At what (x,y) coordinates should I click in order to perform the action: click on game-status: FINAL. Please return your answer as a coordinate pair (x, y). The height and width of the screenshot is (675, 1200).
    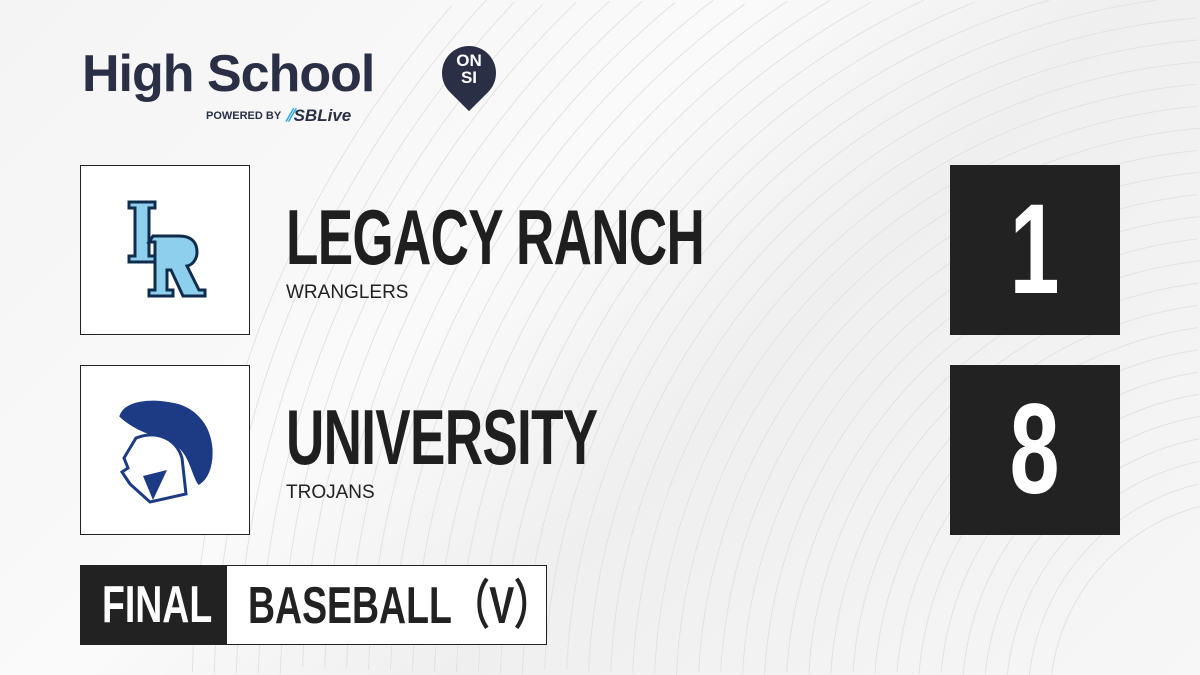
    Looking at the image, I should click on (153, 605).